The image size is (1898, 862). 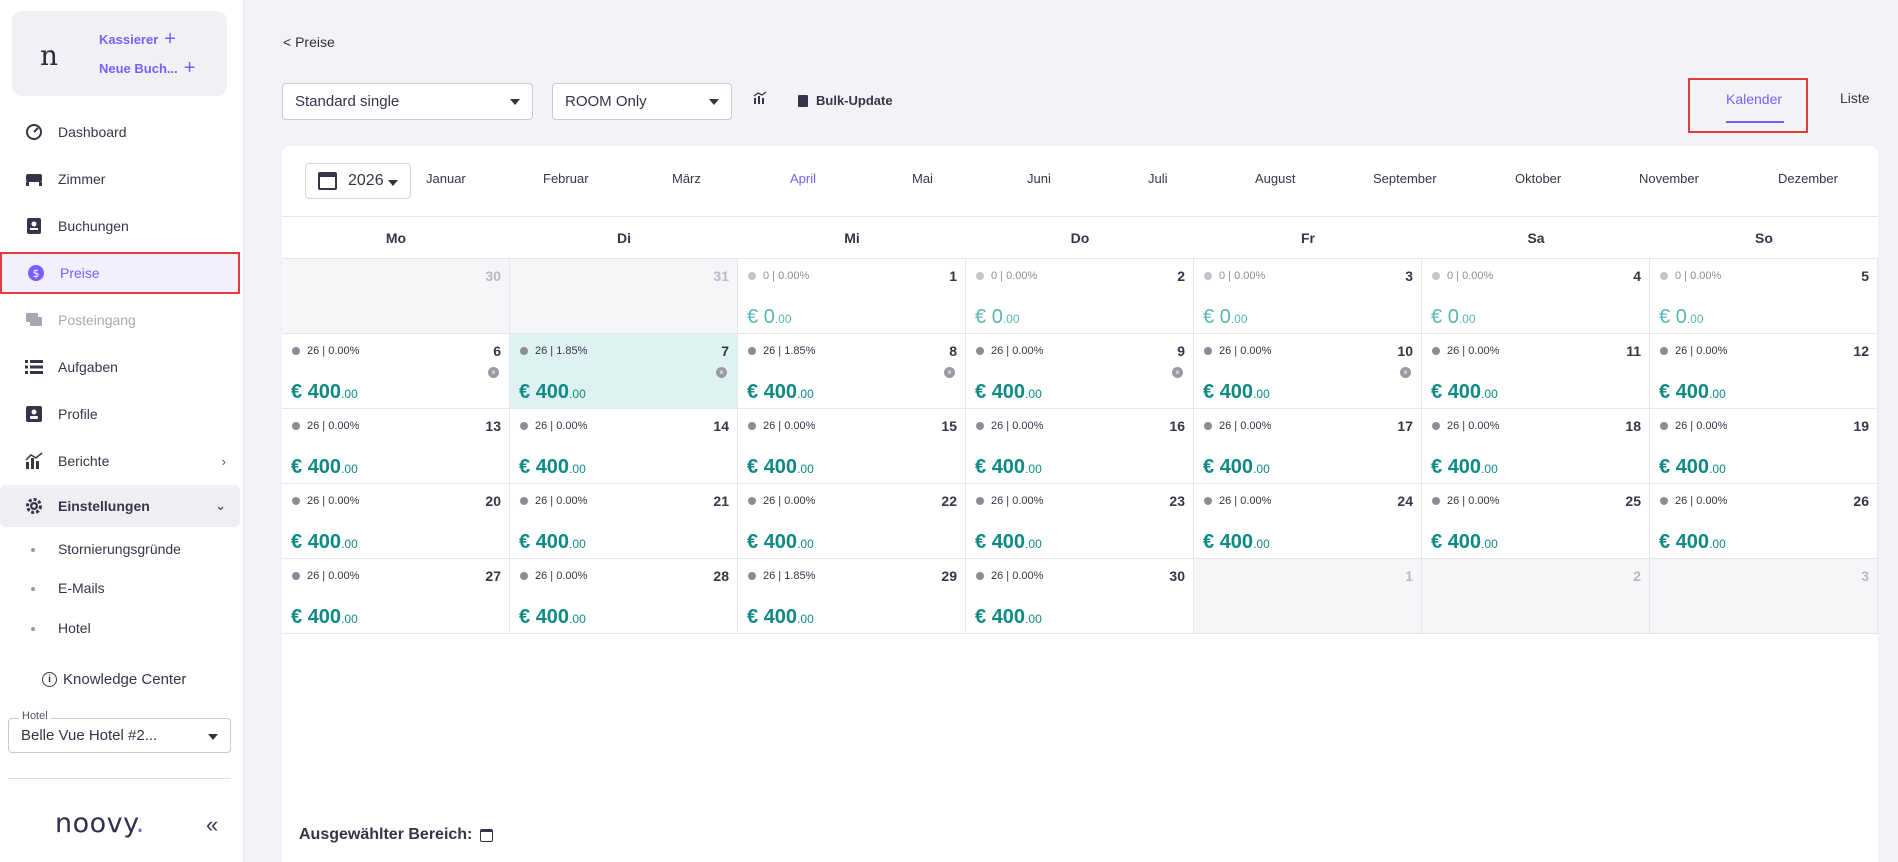 What do you see at coordinates (1536, 446) in the screenshot?
I see `calendar-day-cell: 18 26 | 0.00% € 400.00` at bounding box center [1536, 446].